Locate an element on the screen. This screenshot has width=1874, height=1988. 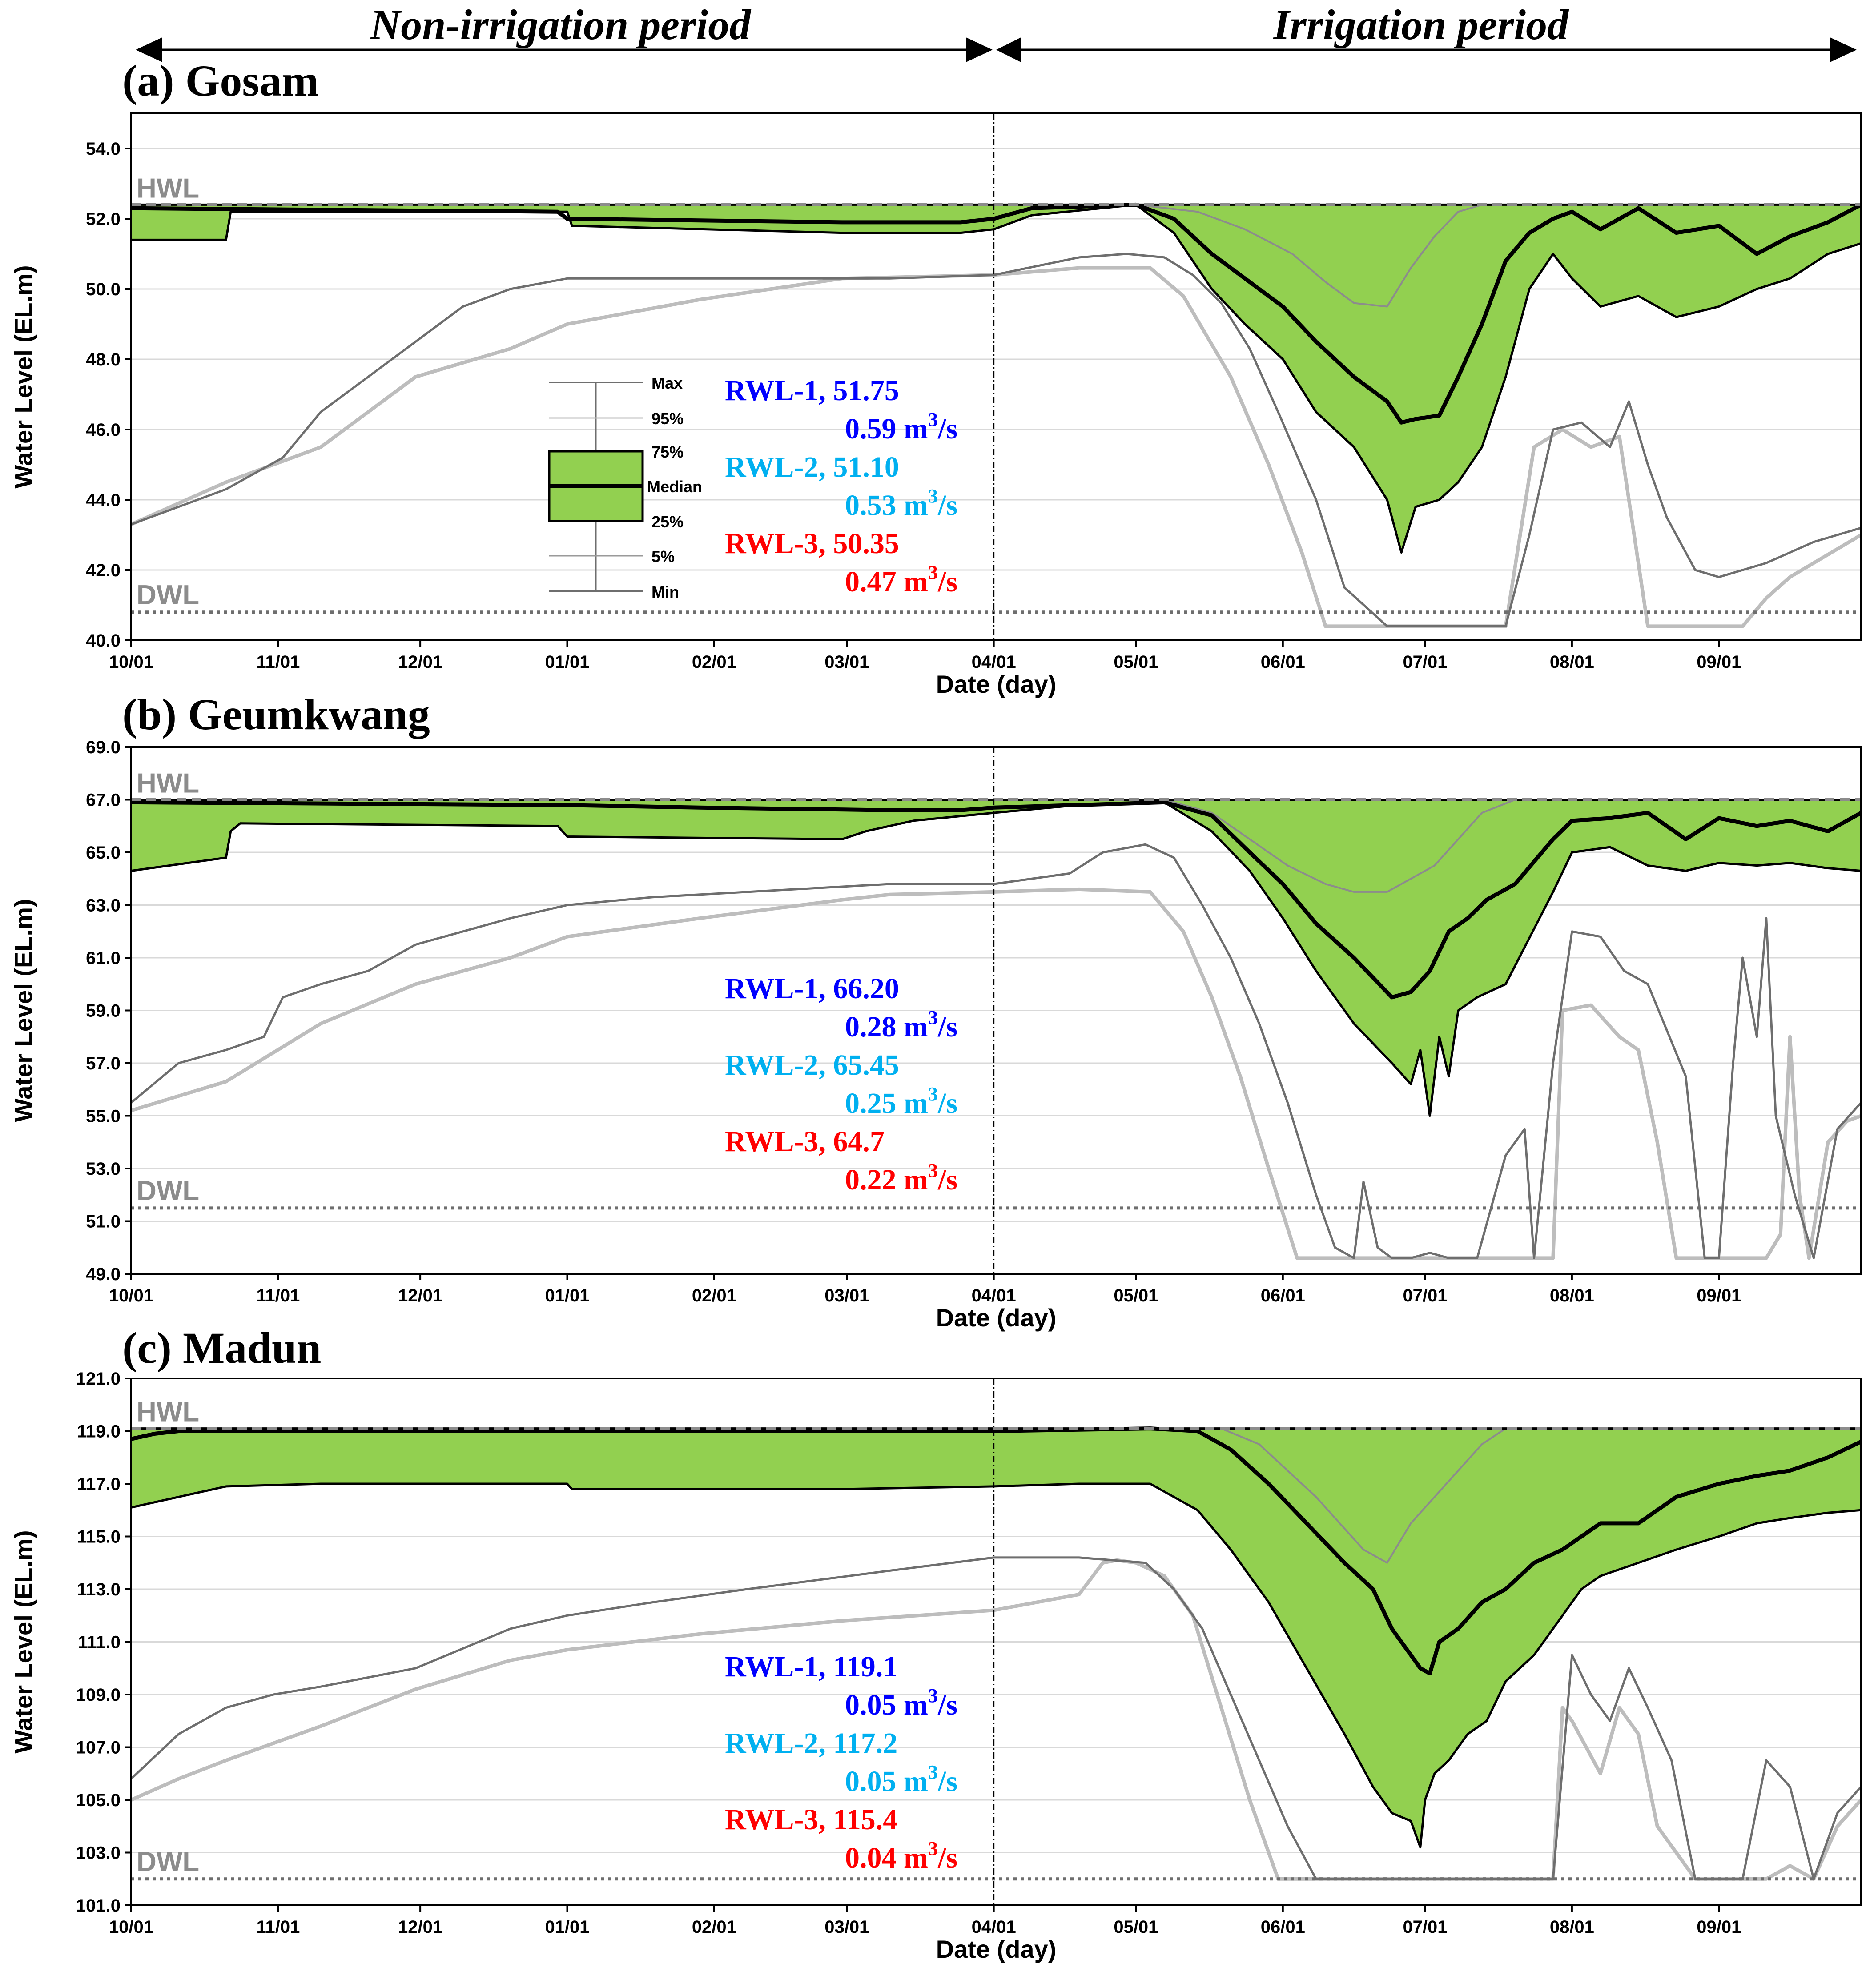
legend-label-max: Max is located at coordinates (667, 383).